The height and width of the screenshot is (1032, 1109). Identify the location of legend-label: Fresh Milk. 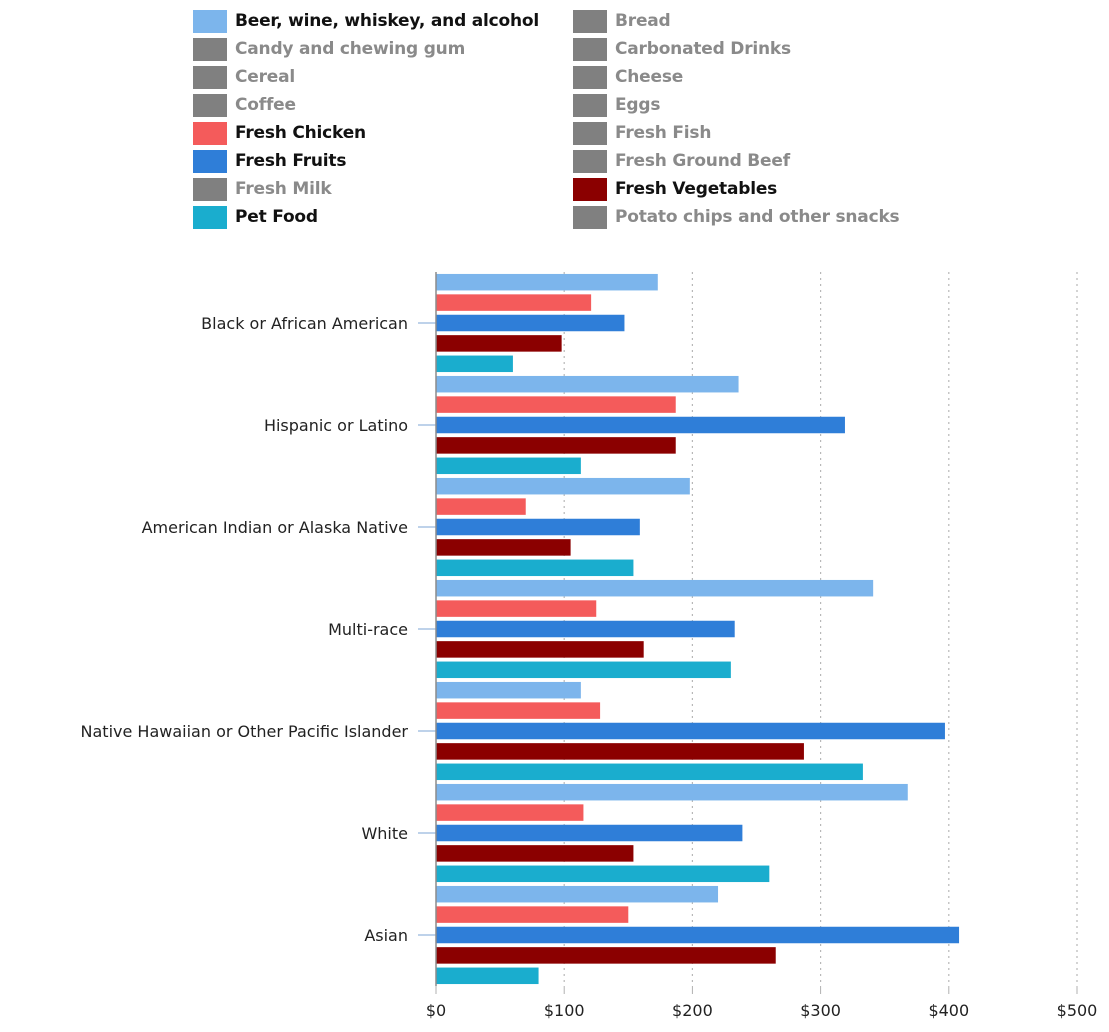
(283, 189).